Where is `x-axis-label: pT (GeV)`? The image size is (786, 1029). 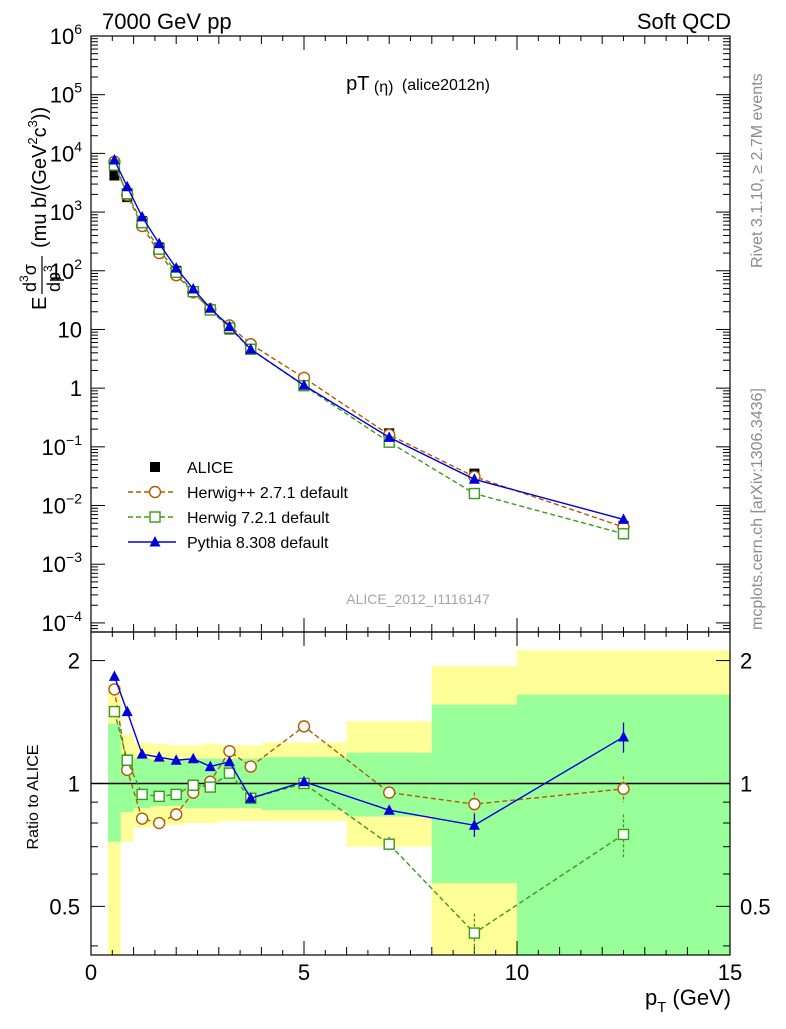
x-axis-label: pT (GeV) is located at coordinates (688, 1000).